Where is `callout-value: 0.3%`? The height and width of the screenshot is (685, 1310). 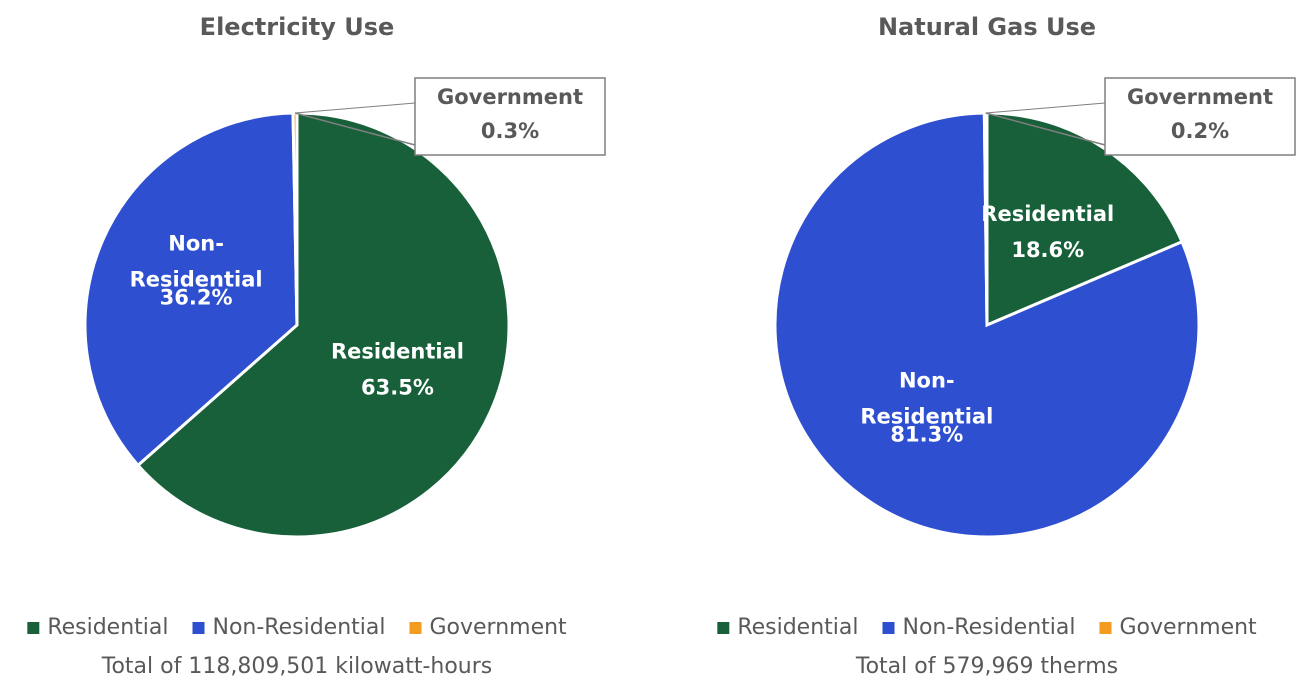
callout-value: 0.3% is located at coordinates (510, 131).